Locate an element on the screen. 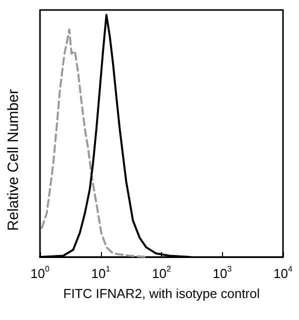 The image size is (299, 320). x-axis-title: FITC IFNAR2, with isotype control is located at coordinates (161, 293).